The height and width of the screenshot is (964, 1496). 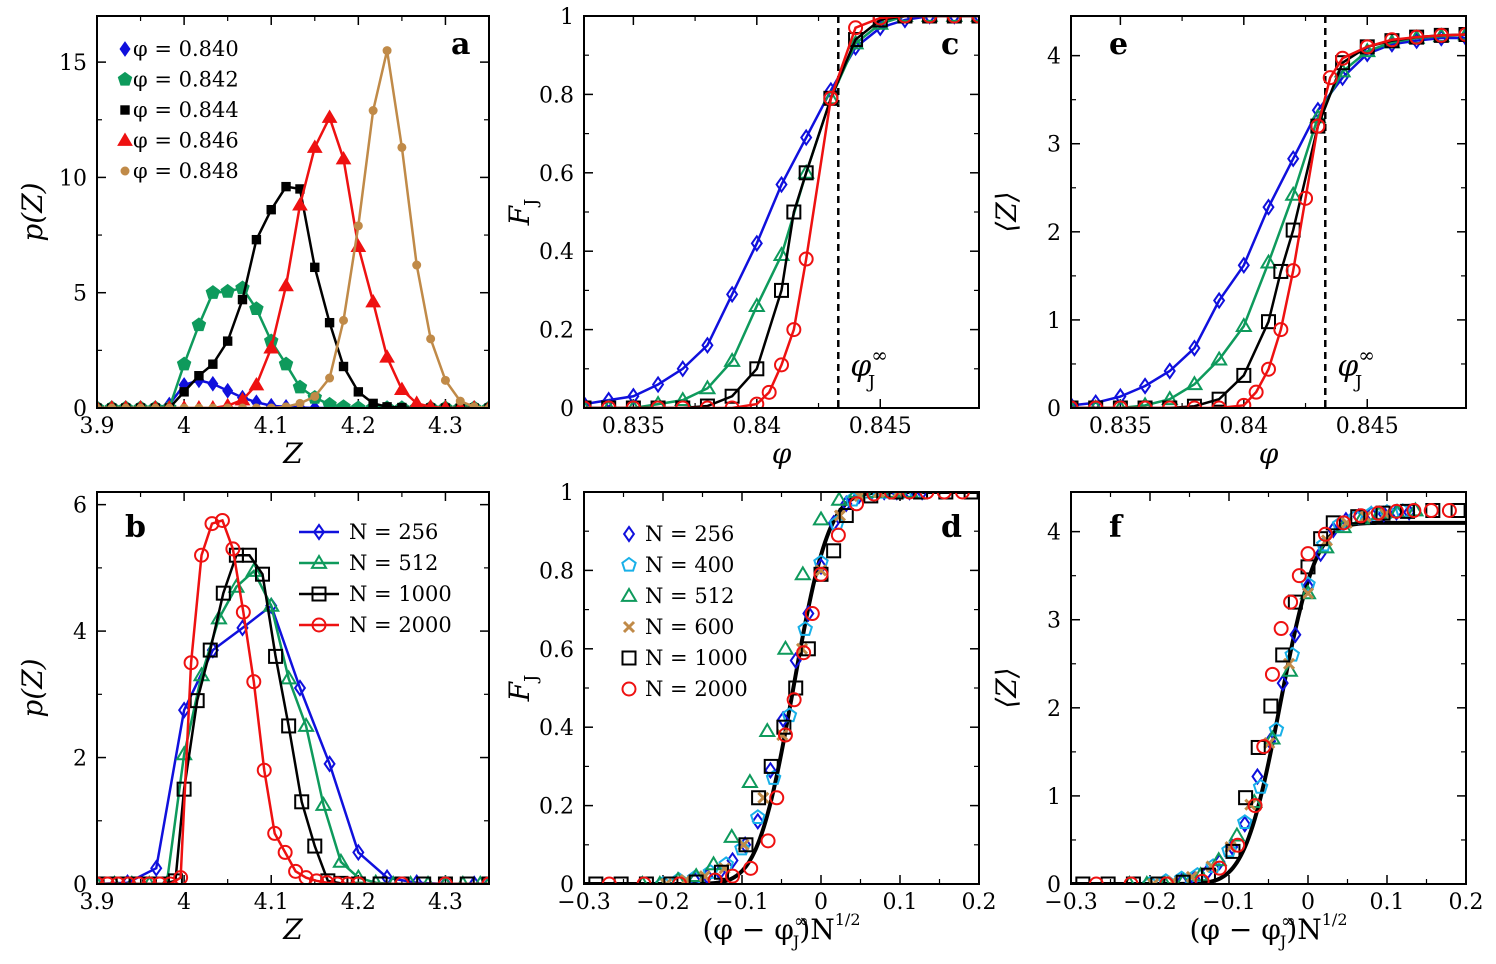 I want to click on x-axis-label: φ, so click(x=782, y=453).